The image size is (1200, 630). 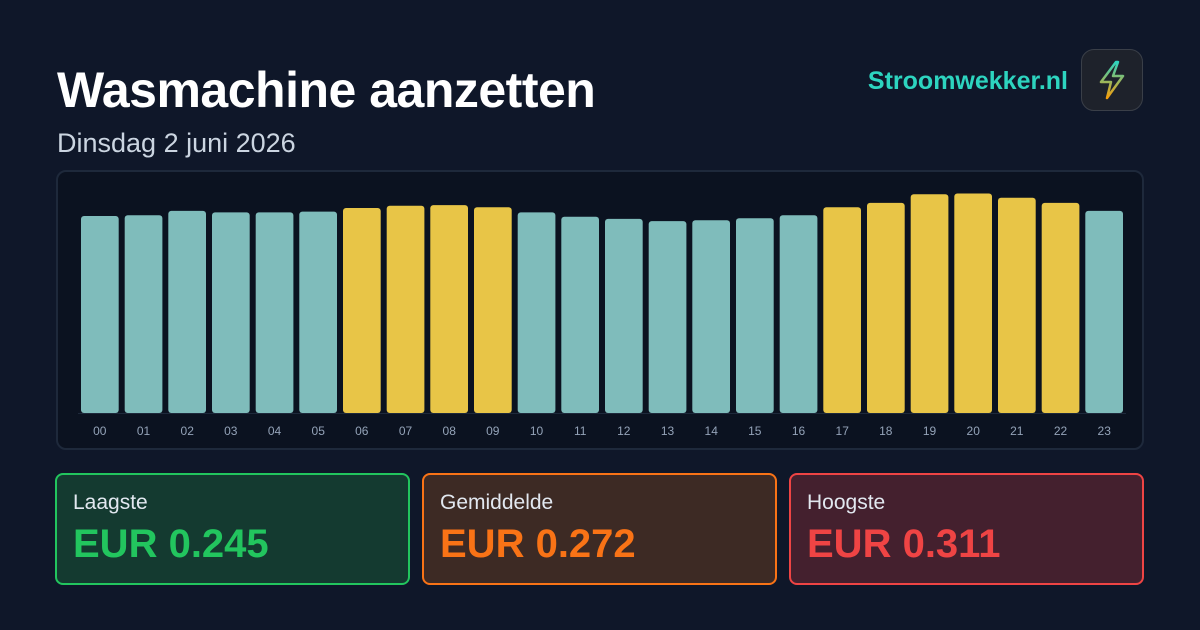 I want to click on x-tick-label: 18, so click(x=886, y=431).